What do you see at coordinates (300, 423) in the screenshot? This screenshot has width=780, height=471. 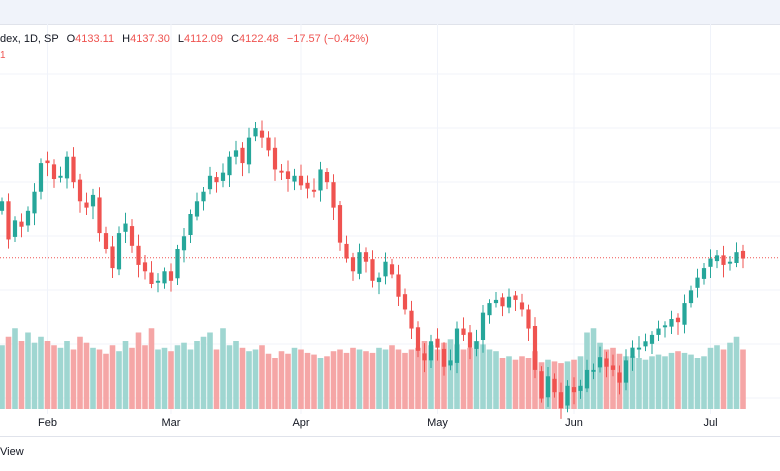 I see `x-tick-label: Apr` at bounding box center [300, 423].